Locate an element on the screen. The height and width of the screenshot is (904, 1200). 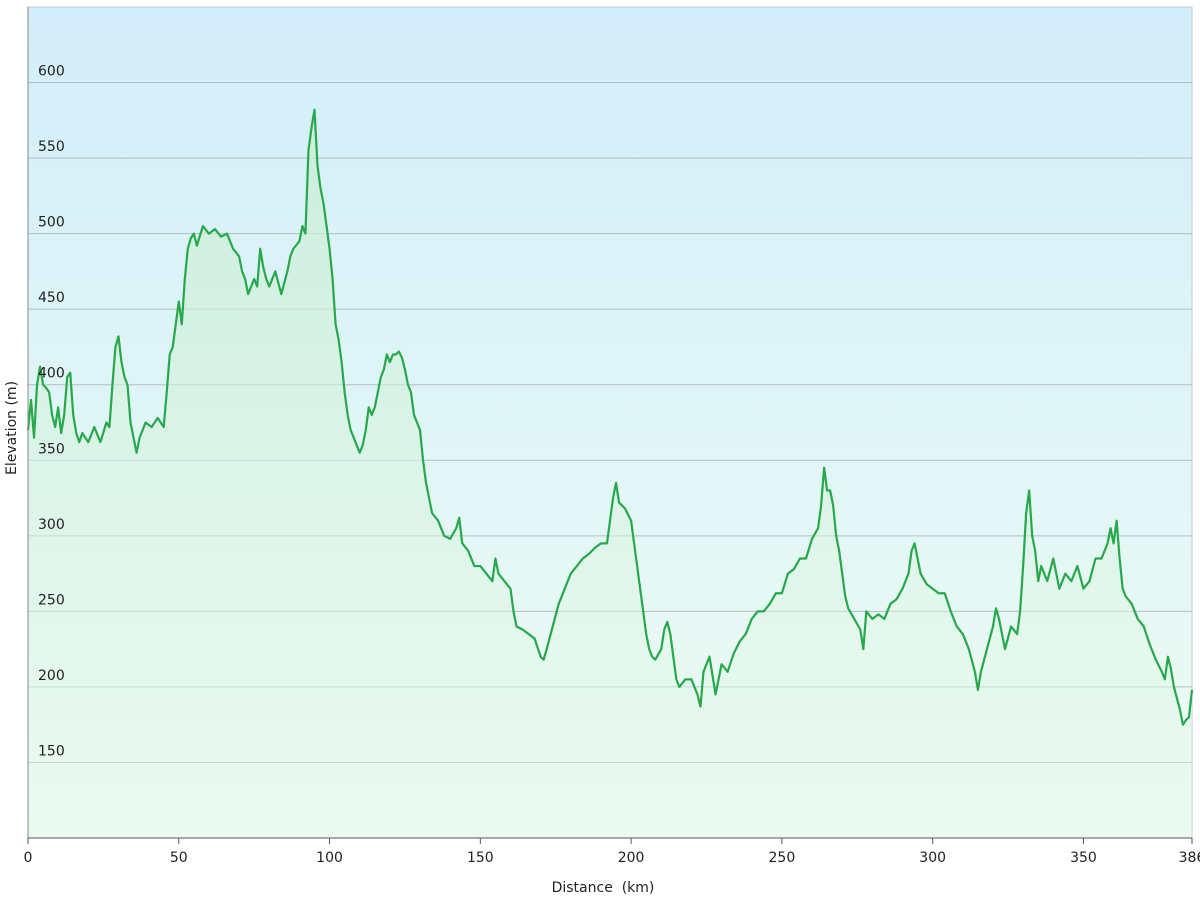
x-tick-label: 386 is located at coordinates (1189, 858).